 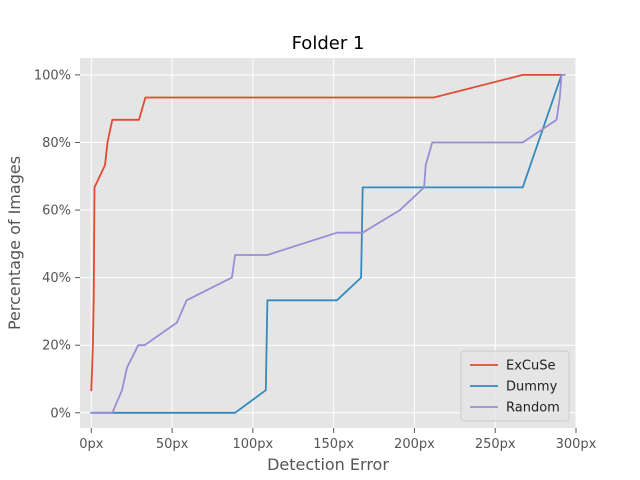 What do you see at coordinates (328, 464) in the screenshot?
I see `x-axis-title: Detection Error` at bounding box center [328, 464].